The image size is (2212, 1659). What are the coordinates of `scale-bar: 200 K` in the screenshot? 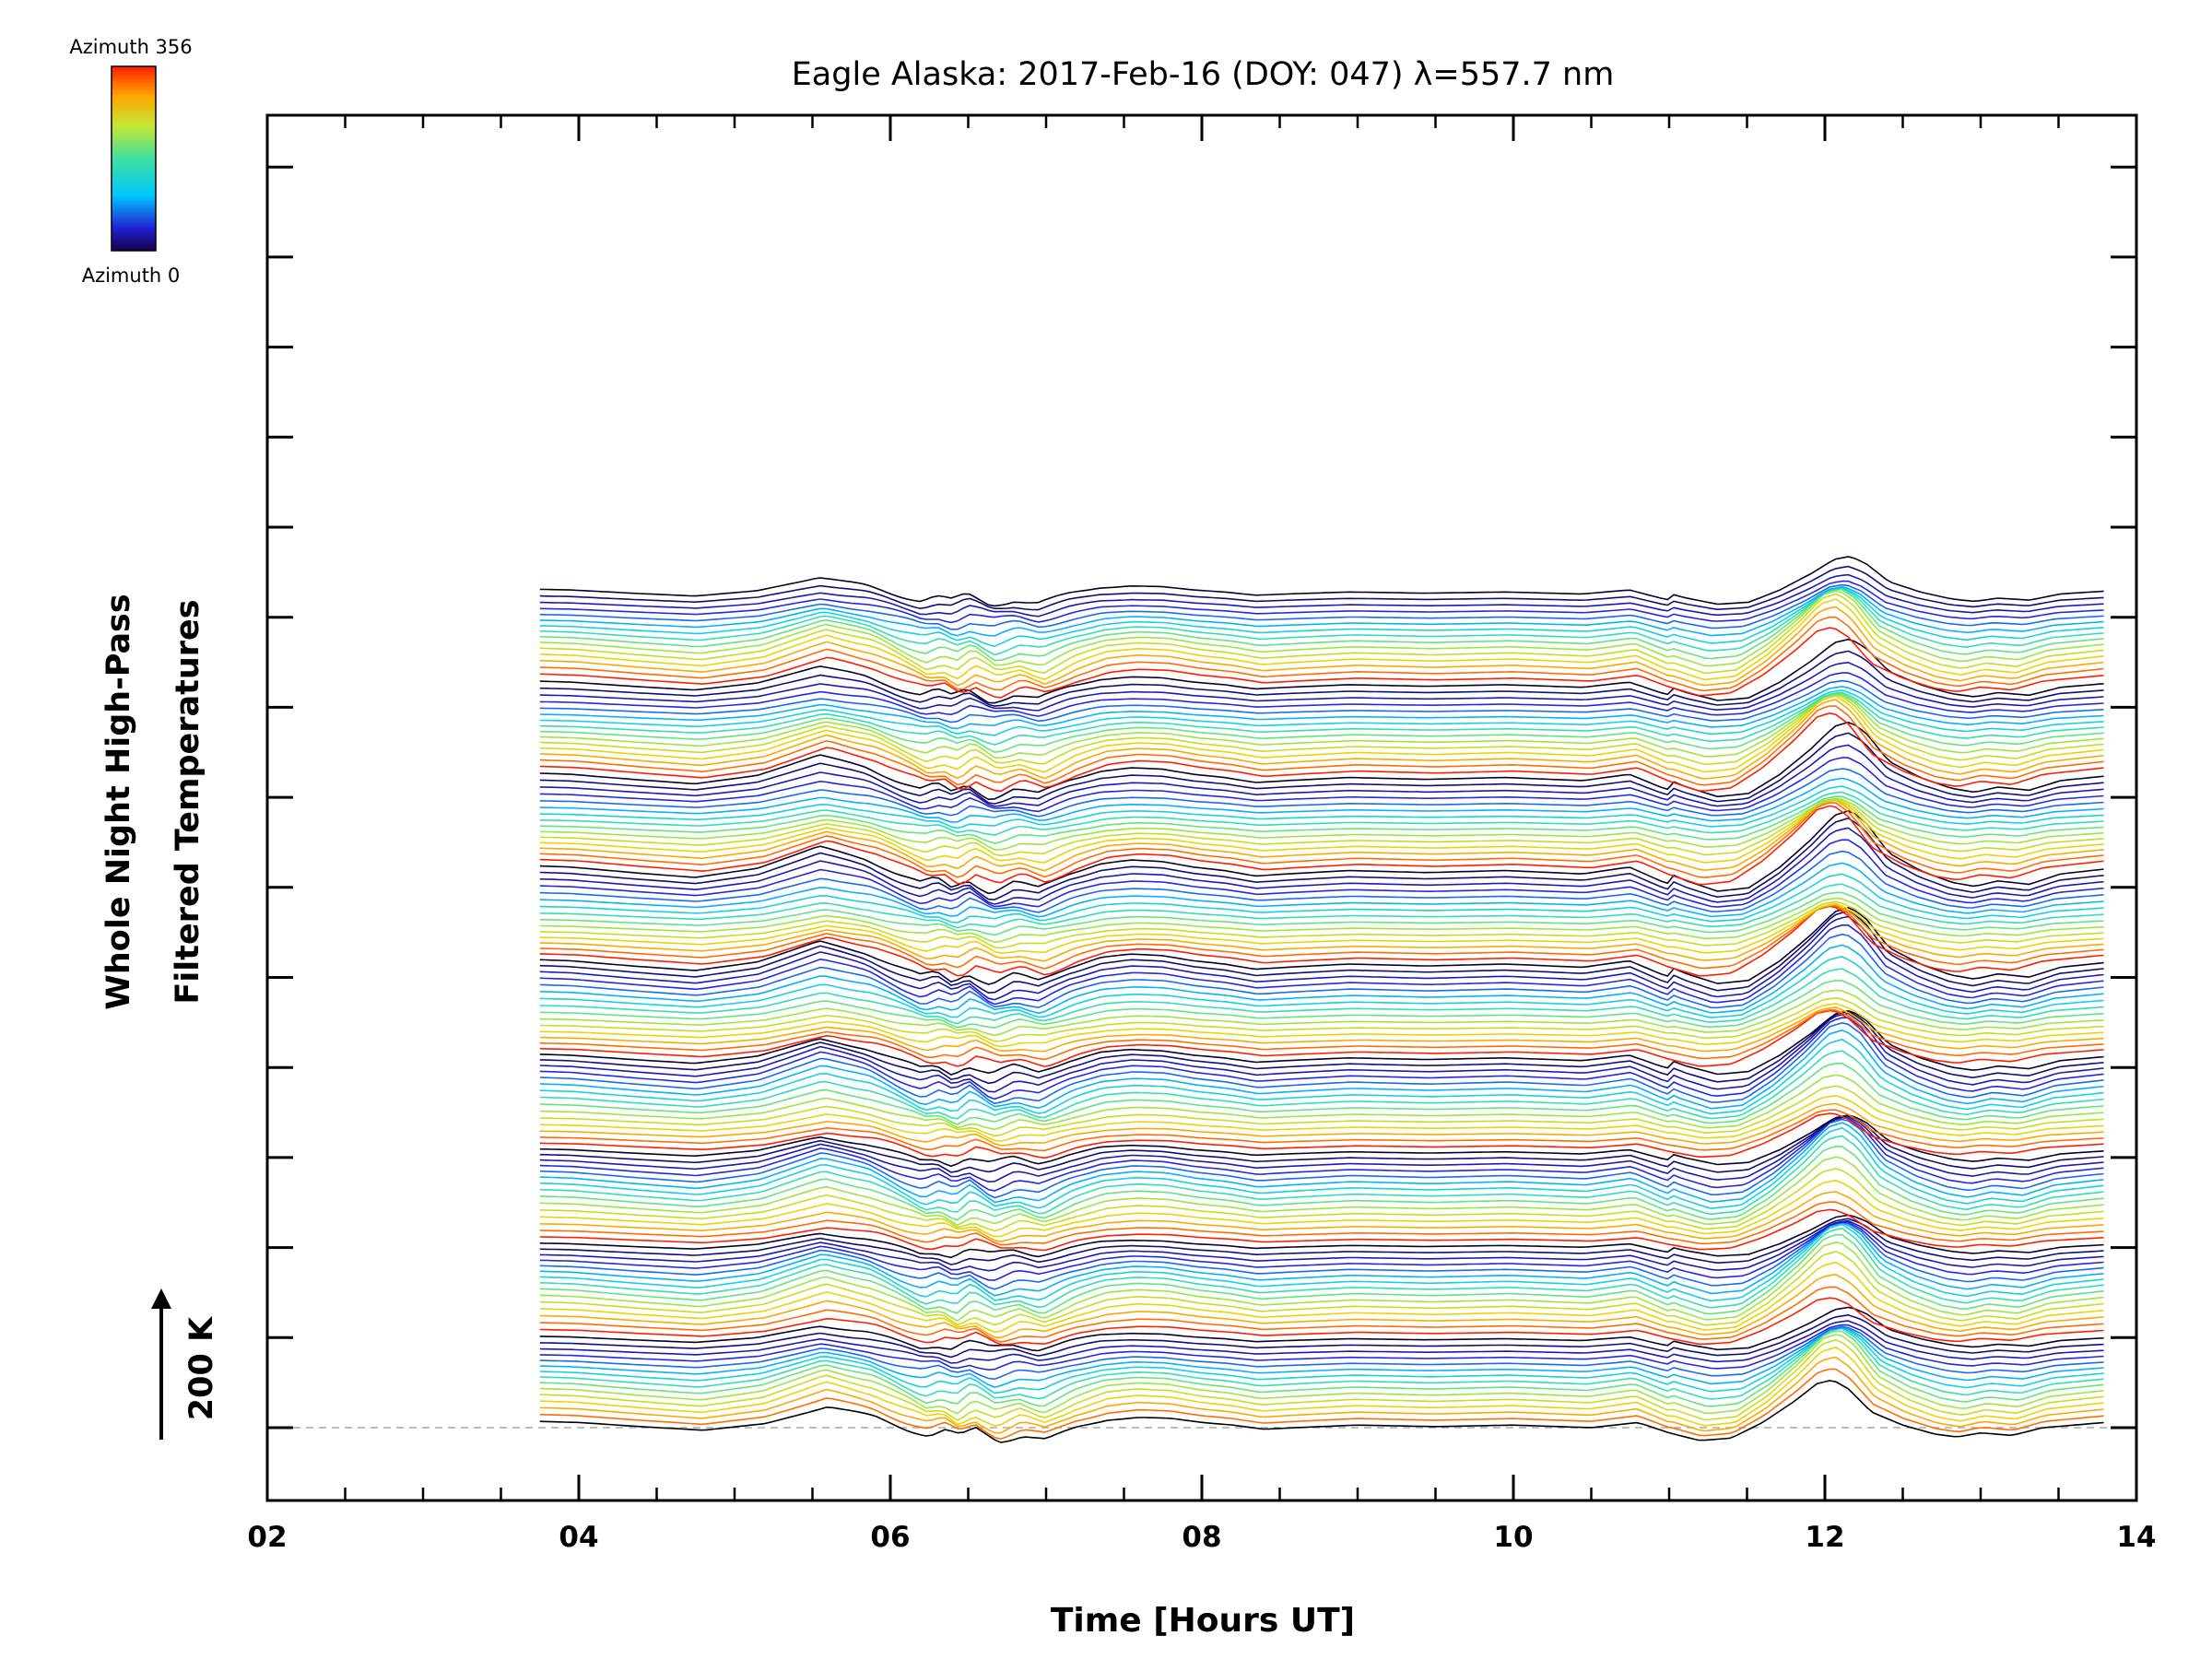 It's located at (185, 1364).